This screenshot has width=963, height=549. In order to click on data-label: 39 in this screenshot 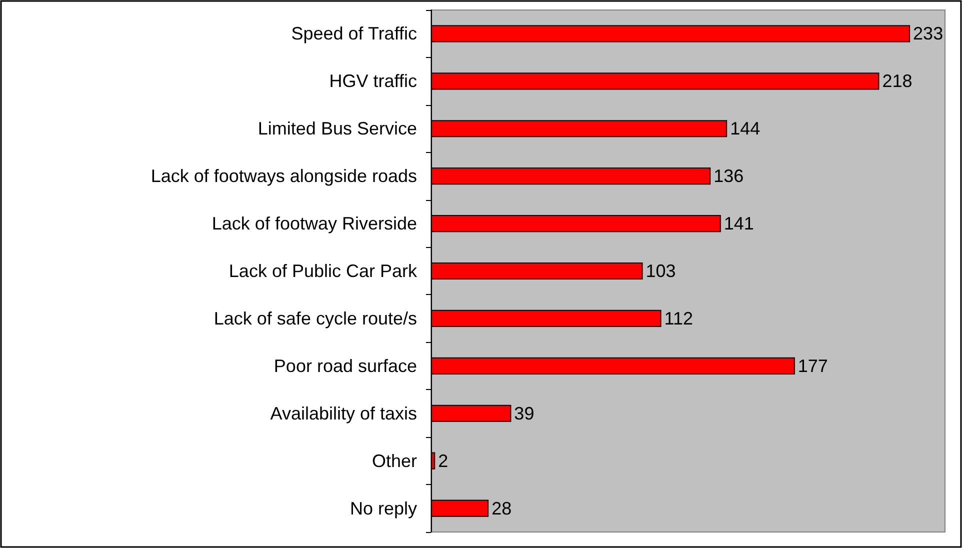, I will do `click(524, 413)`.